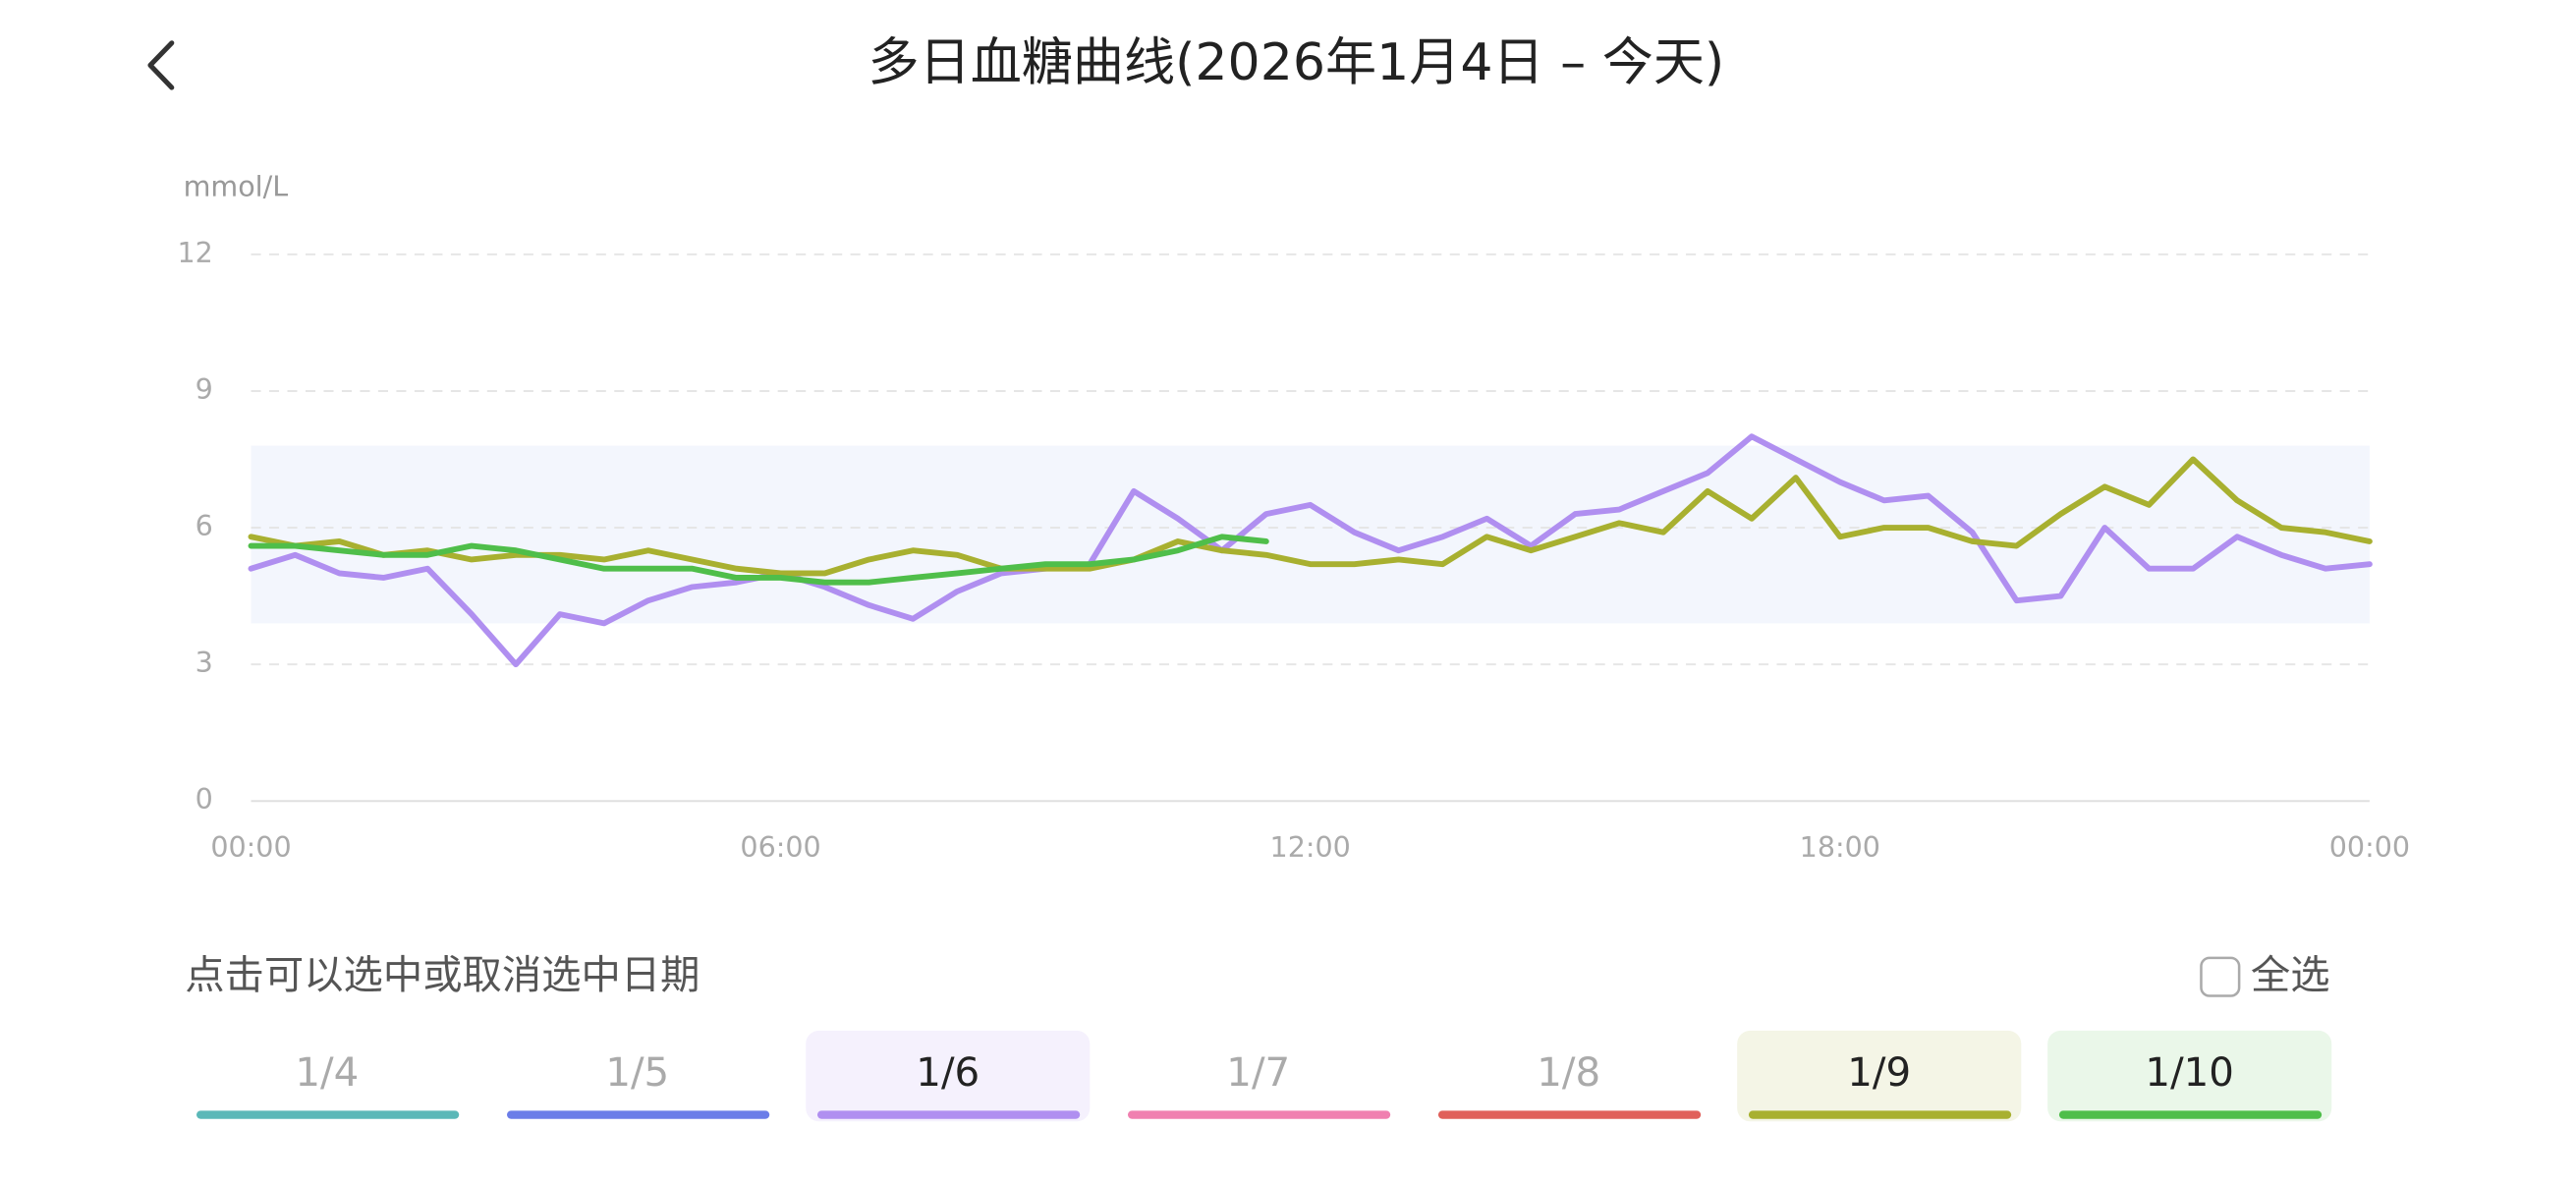 The image size is (2576, 1185). What do you see at coordinates (637, 1072) in the screenshot?
I see `date-button-label: 1/5` at bounding box center [637, 1072].